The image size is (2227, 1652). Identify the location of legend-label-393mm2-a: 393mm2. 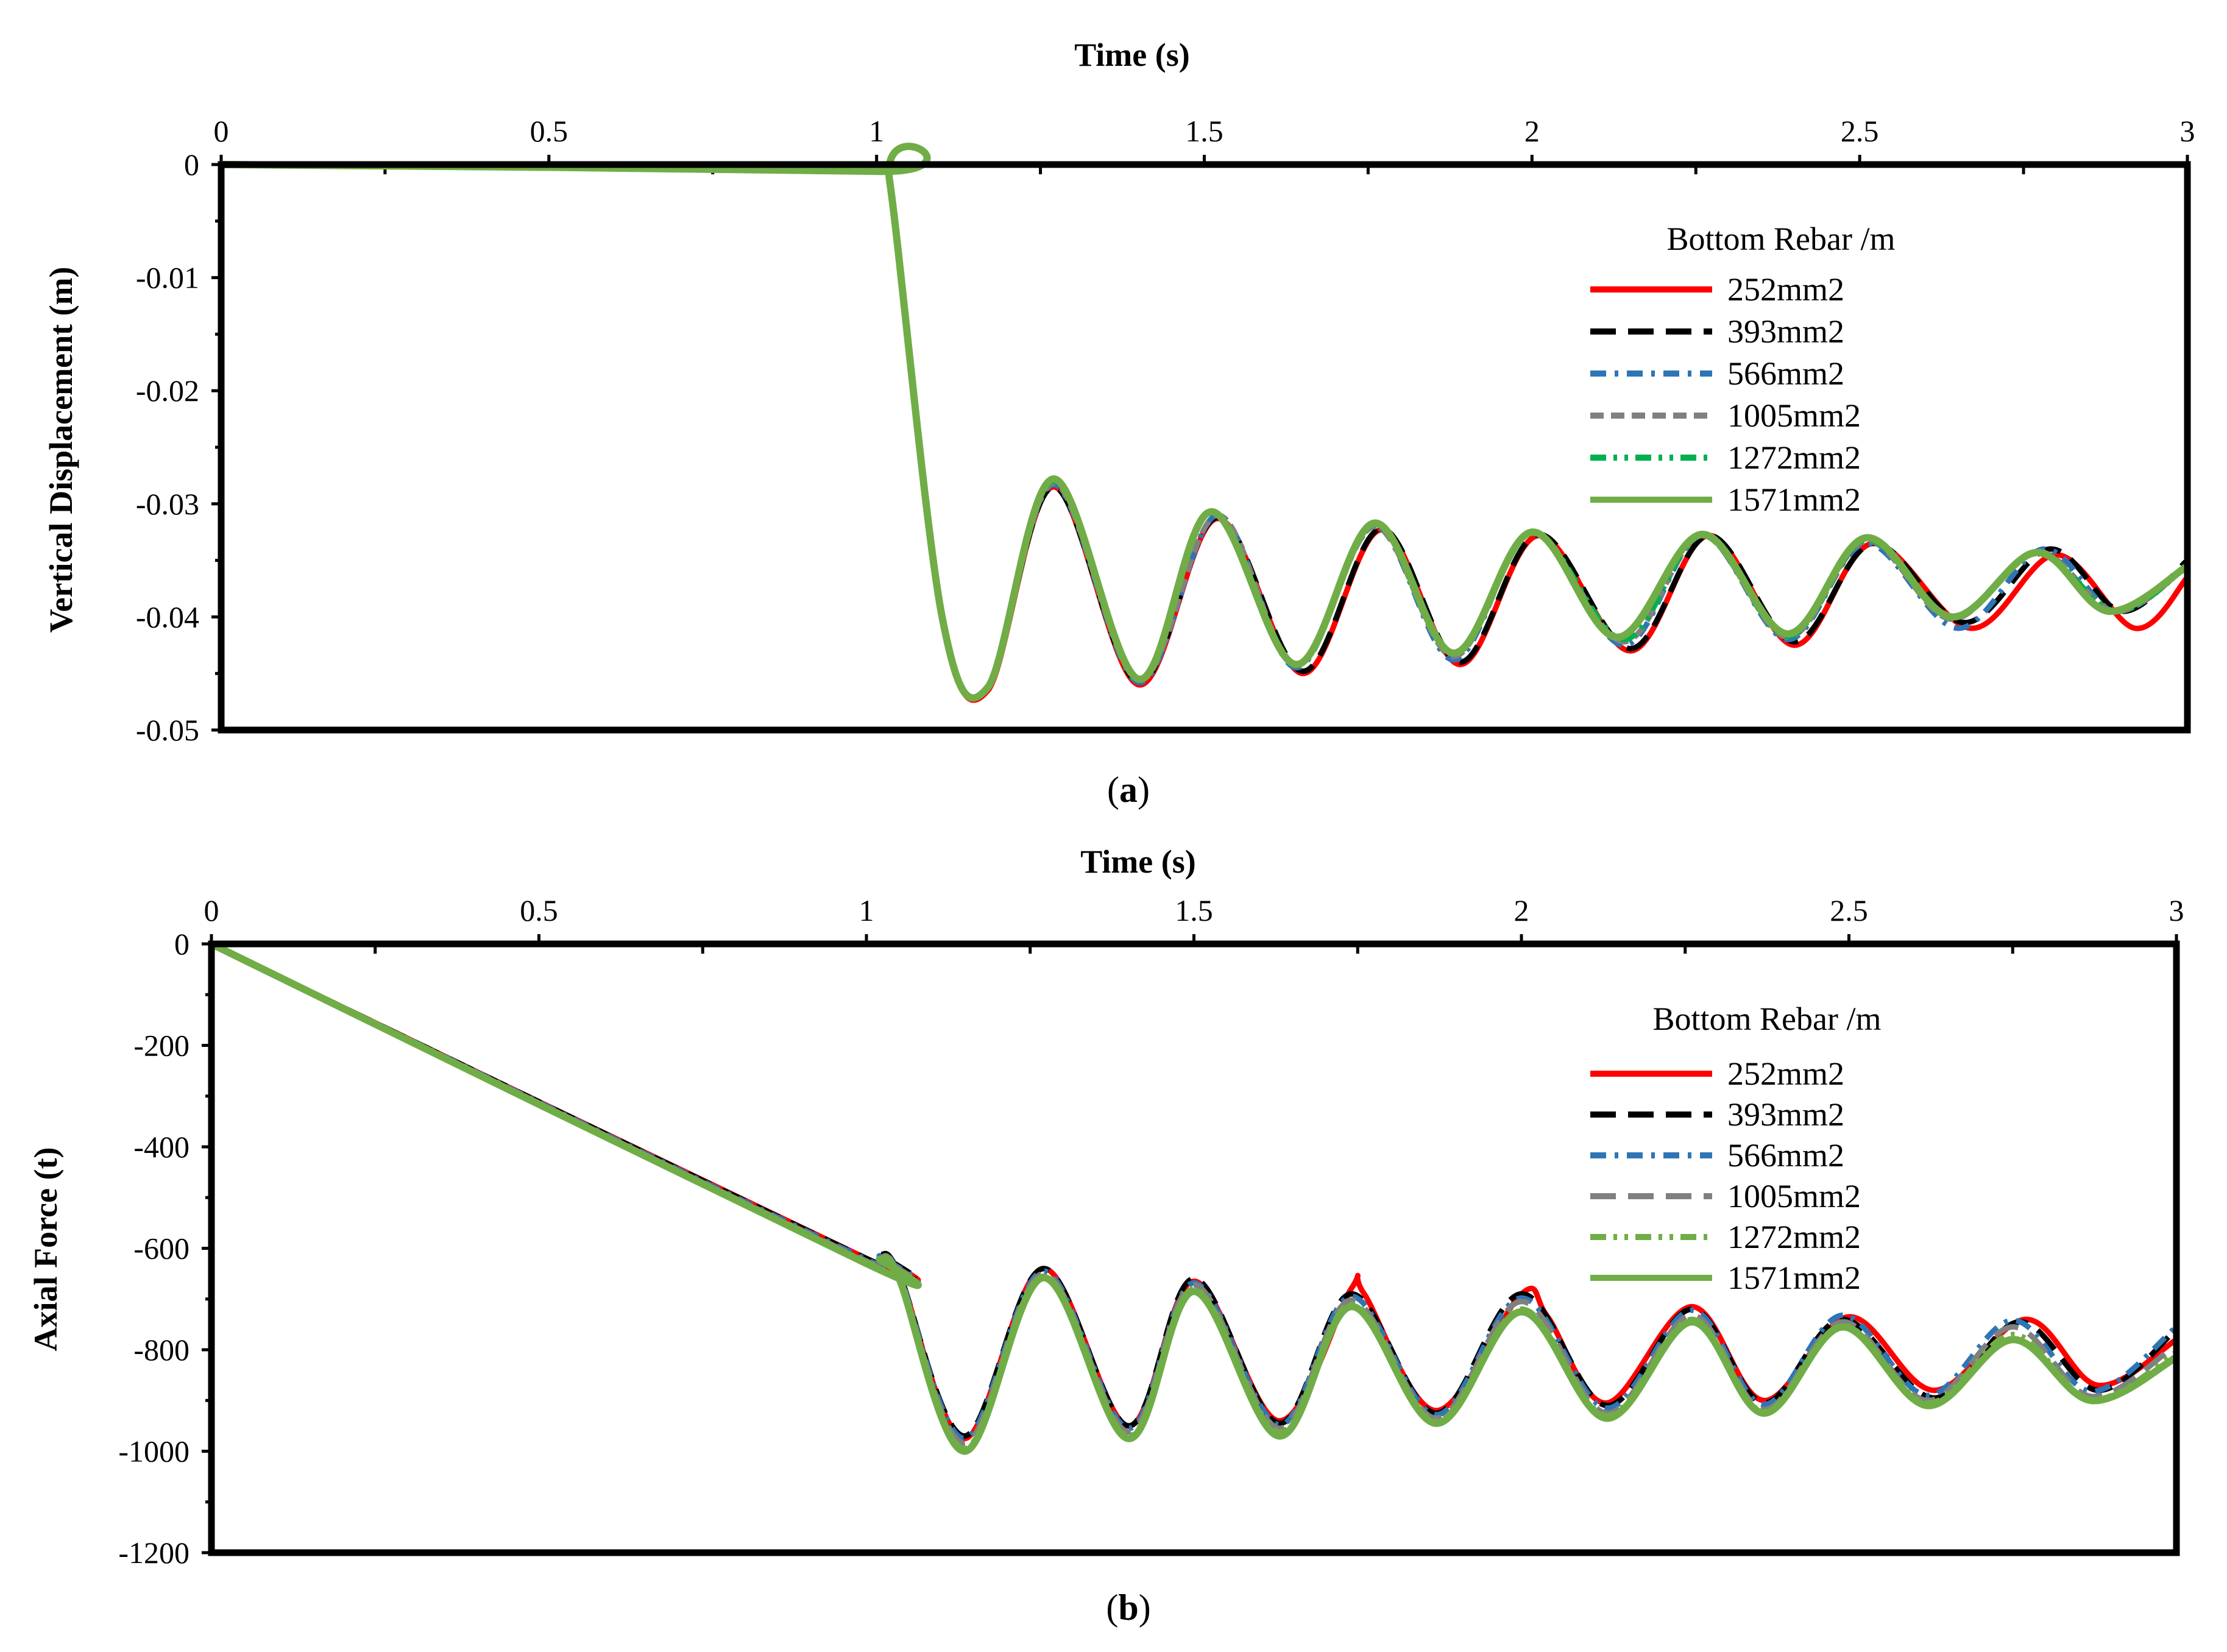
(1785, 331).